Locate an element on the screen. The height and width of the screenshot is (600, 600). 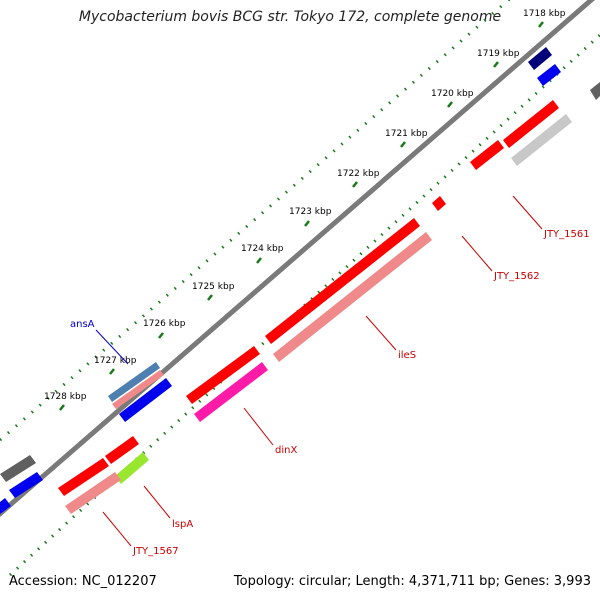
tick-label: 1722 kbp is located at coordinates (358, 174).